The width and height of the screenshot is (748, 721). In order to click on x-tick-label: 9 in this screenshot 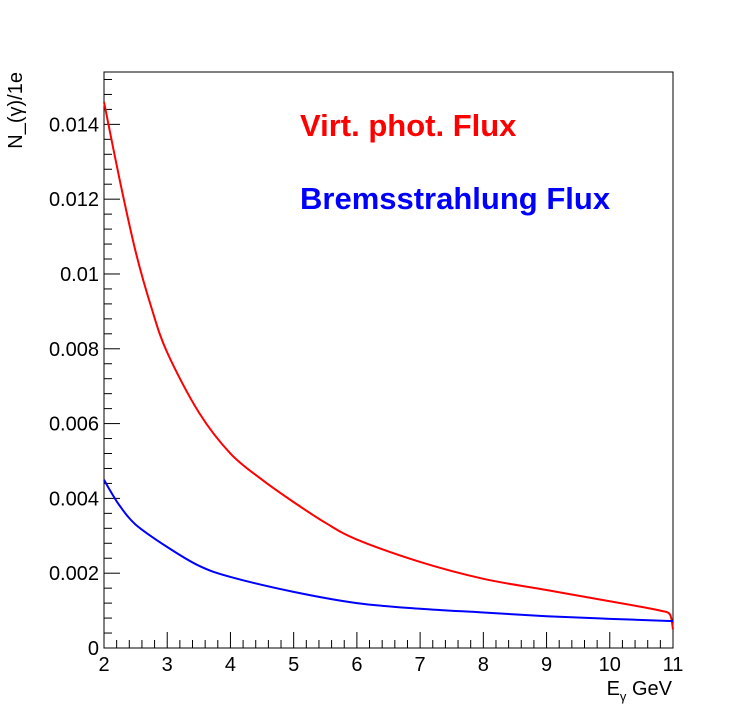, I will do `click(546, 665)`.